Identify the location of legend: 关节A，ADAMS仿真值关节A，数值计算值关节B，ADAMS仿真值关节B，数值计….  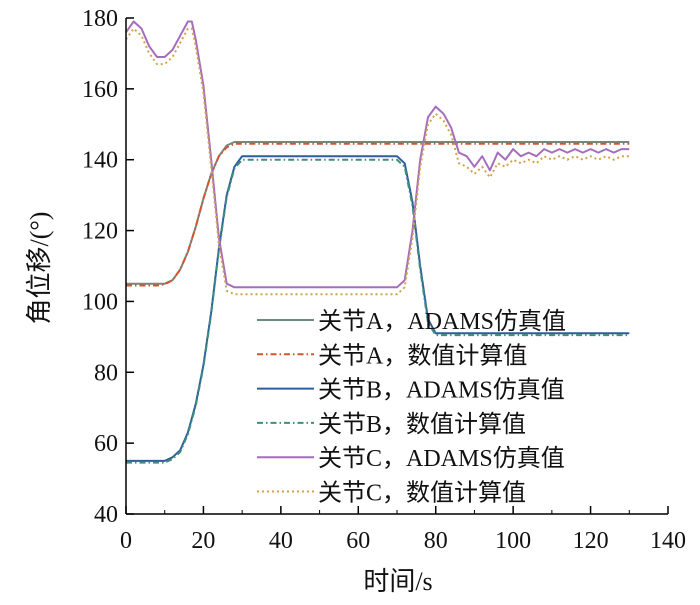
(411, 407).